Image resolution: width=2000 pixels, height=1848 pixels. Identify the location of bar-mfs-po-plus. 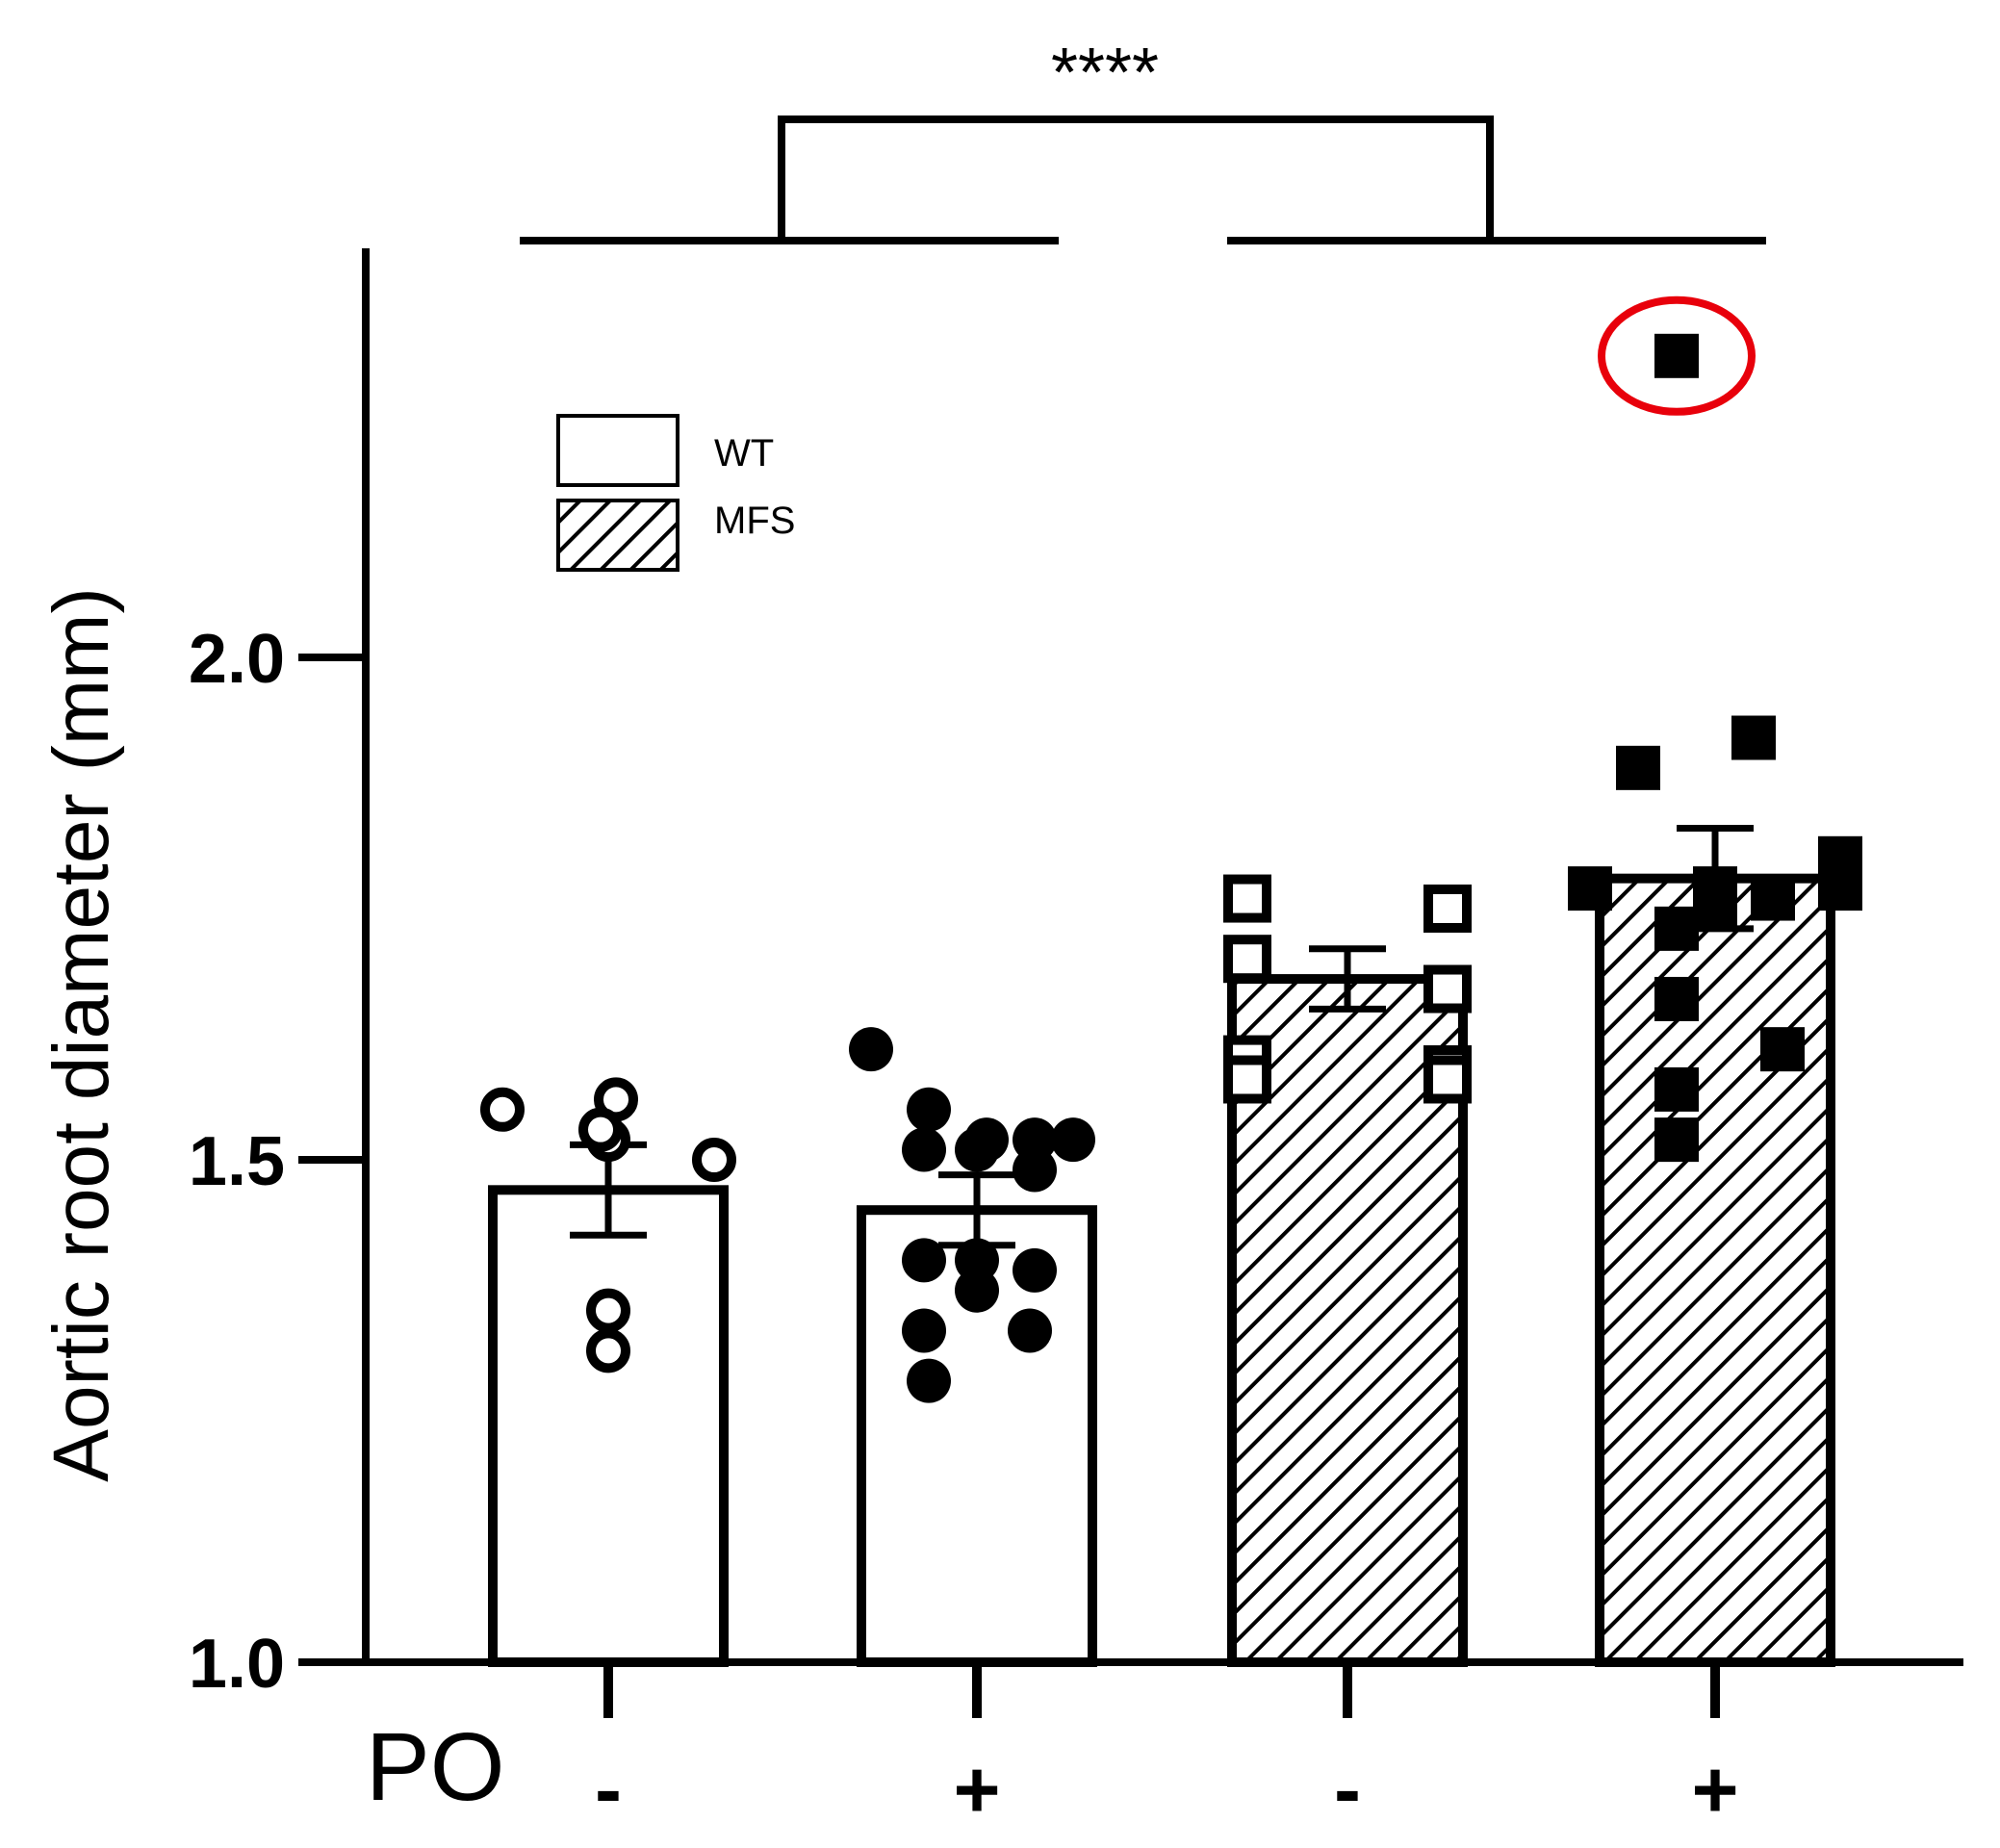
(1715, 1270).